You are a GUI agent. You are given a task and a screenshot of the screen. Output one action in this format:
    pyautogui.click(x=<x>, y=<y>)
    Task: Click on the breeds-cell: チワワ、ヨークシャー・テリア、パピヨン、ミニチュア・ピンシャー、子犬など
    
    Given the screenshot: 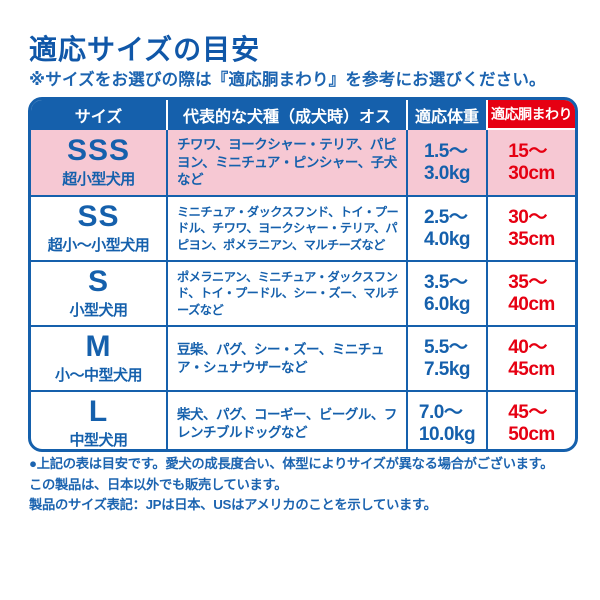 What is the action you would take?
    pyautogui.click(x=286, y=162)
    